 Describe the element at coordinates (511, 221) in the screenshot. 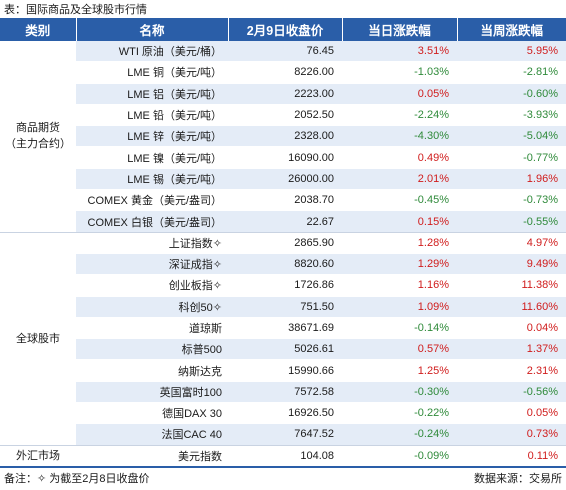

I see `week-change-cell: -0.55%` at that location.